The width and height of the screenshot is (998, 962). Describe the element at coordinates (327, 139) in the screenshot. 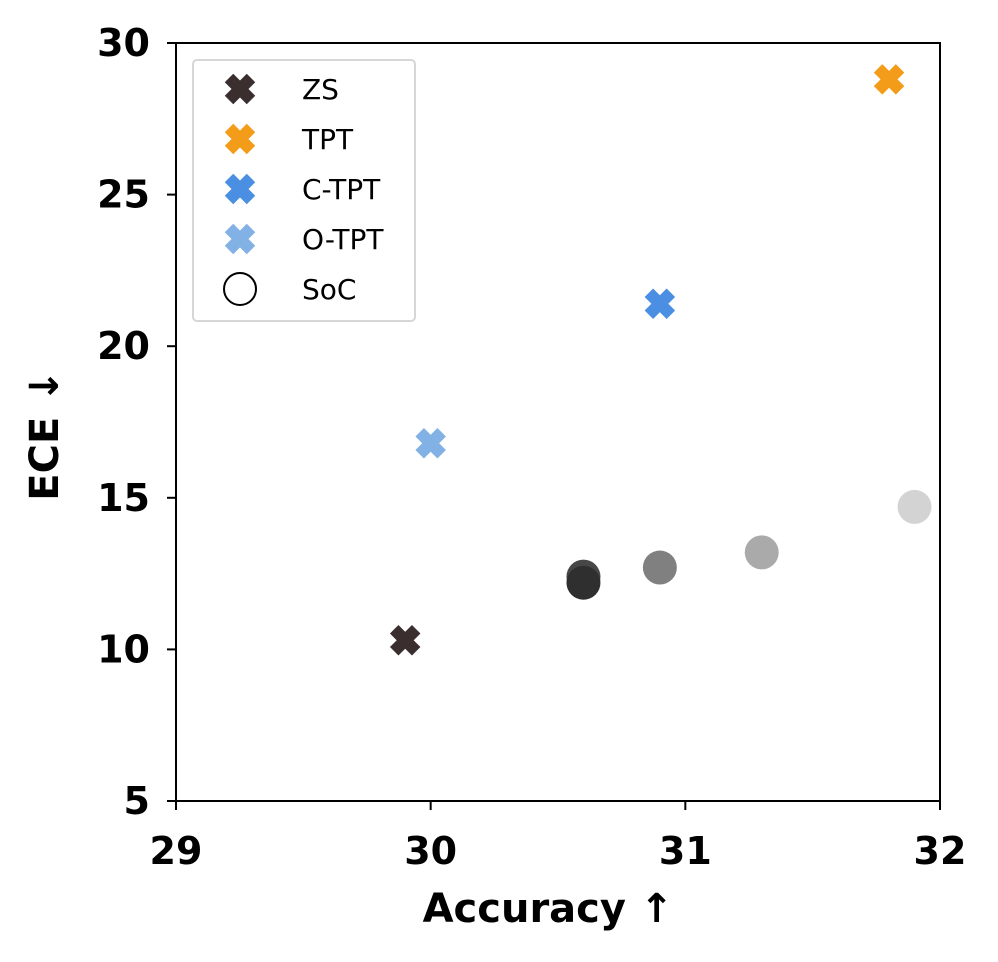

I see `legend-label-tpt: TPT` at that location.